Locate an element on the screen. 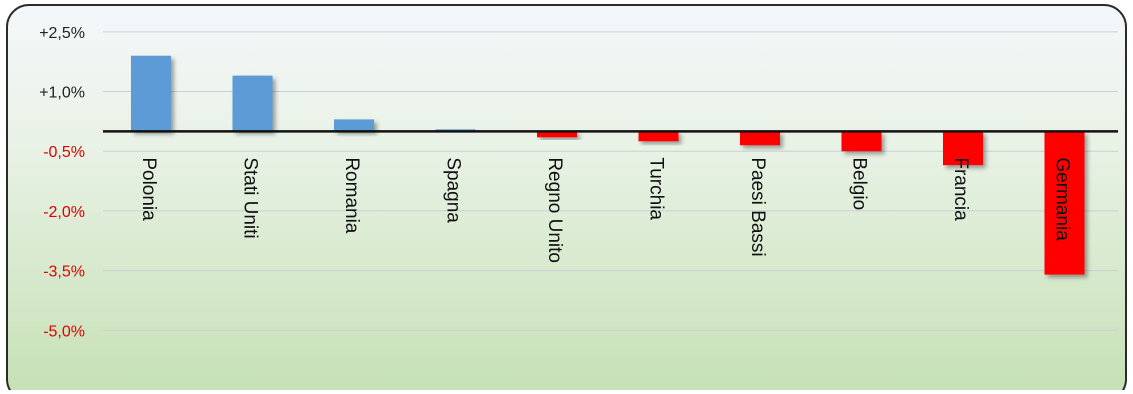 The height and width of the screenshot is (394, 1133). y-tick-label: +2,5% is located at coordinates (62, 33).